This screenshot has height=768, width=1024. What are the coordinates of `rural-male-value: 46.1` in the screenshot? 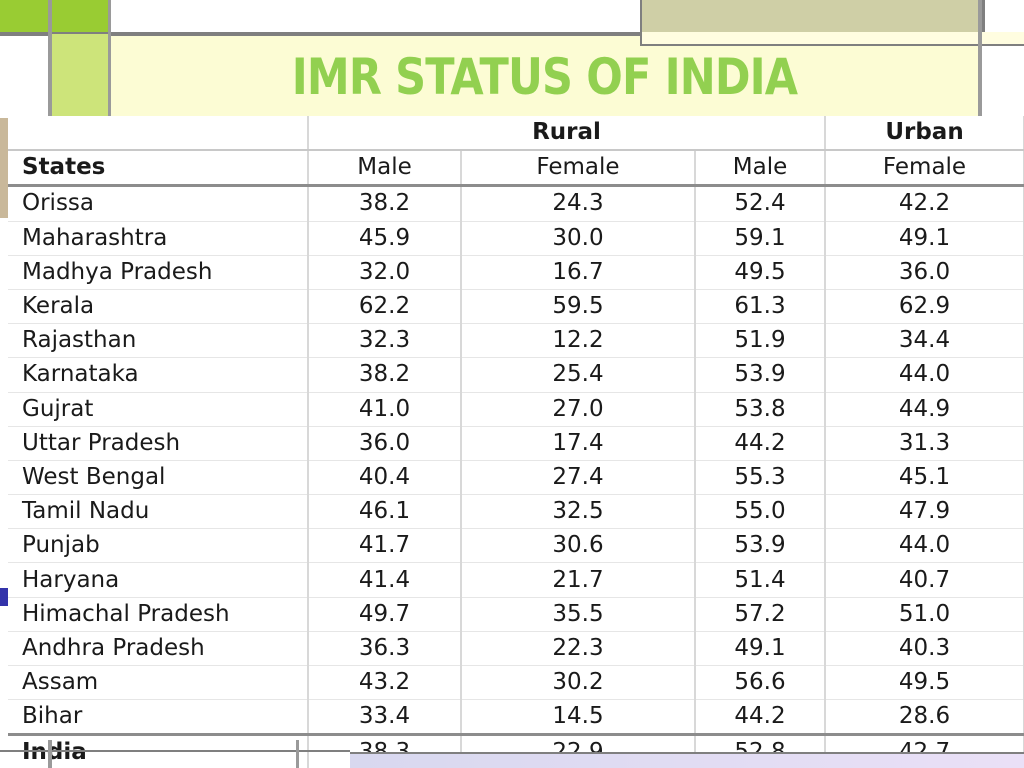 It's located at (385, 512).